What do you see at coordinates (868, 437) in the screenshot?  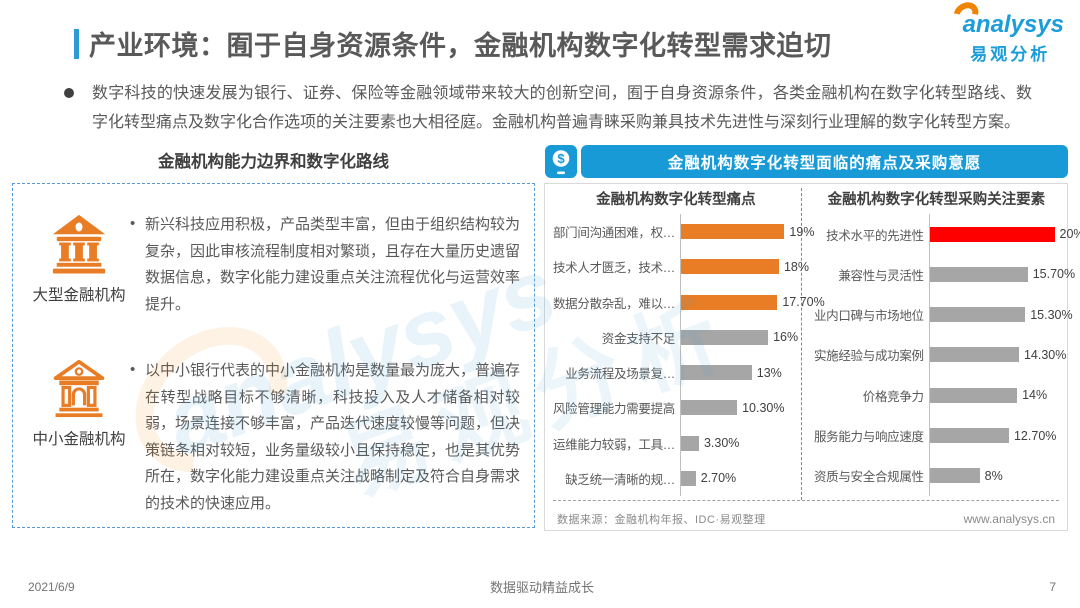 I see `category-label: 服务能力与响应速度` at bounding box center [868, 437].